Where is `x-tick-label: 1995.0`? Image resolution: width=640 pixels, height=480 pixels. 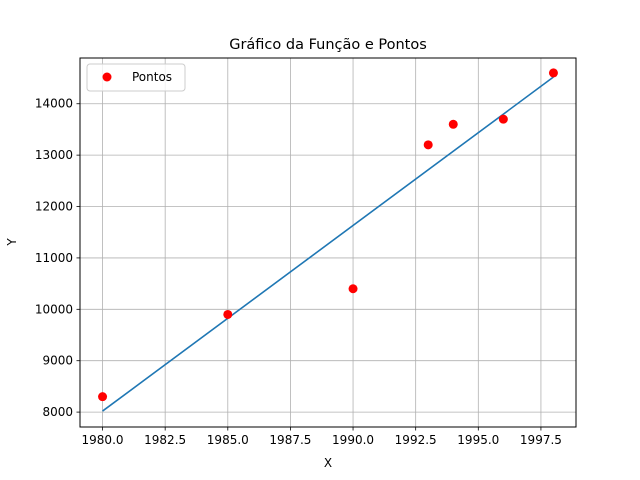
x-tick-label: 1995.0 is located at coordinates (478, 440).